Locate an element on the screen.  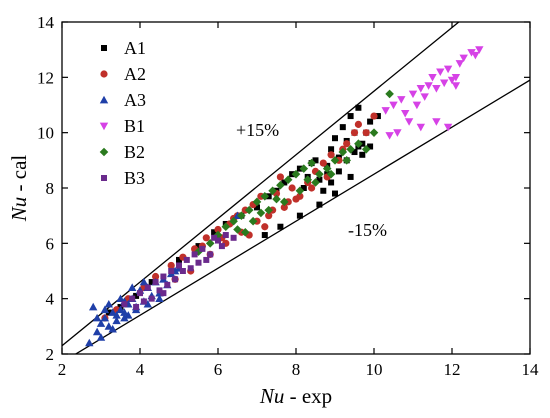
y-tick-label: 12 is located at coordinates (45, 77).